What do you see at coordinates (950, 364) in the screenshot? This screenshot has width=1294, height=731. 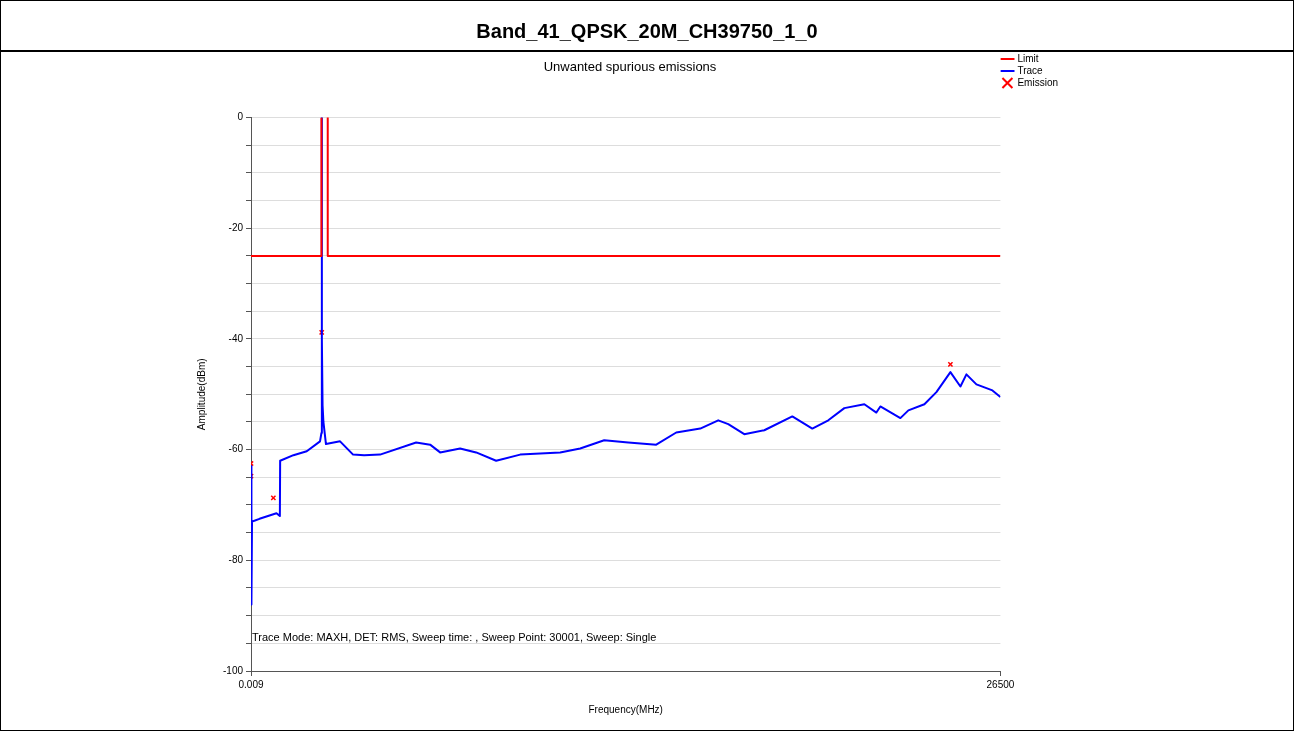 I see `point` at bounding box center [950, 364].